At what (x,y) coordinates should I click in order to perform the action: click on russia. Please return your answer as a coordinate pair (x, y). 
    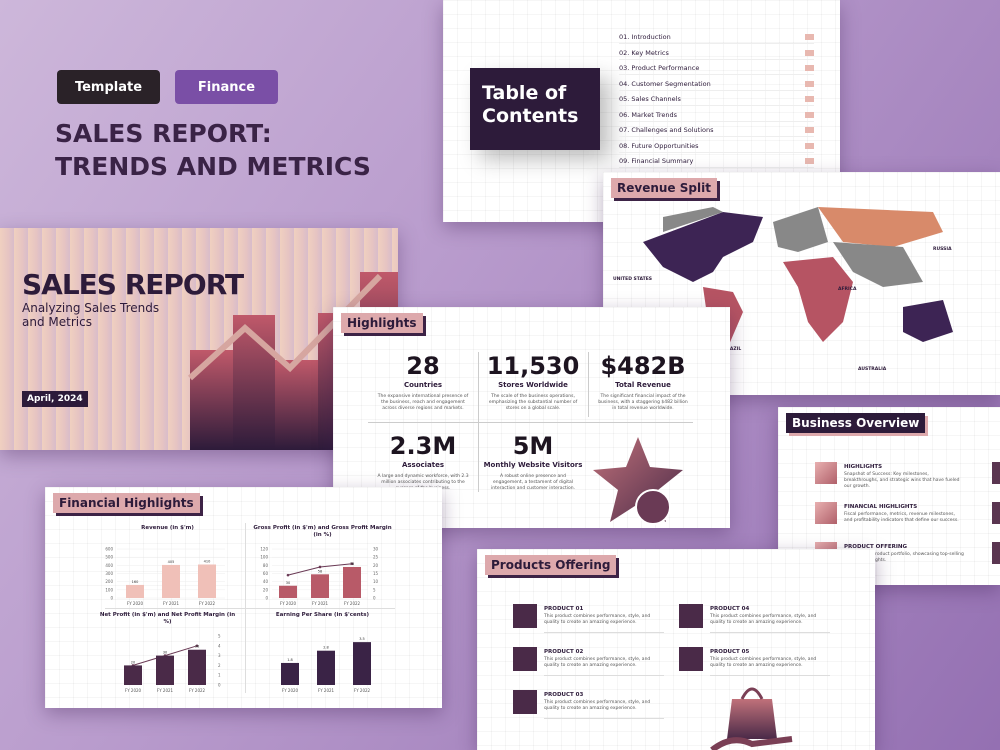
    Looking at the image, I should click on (880, 227).